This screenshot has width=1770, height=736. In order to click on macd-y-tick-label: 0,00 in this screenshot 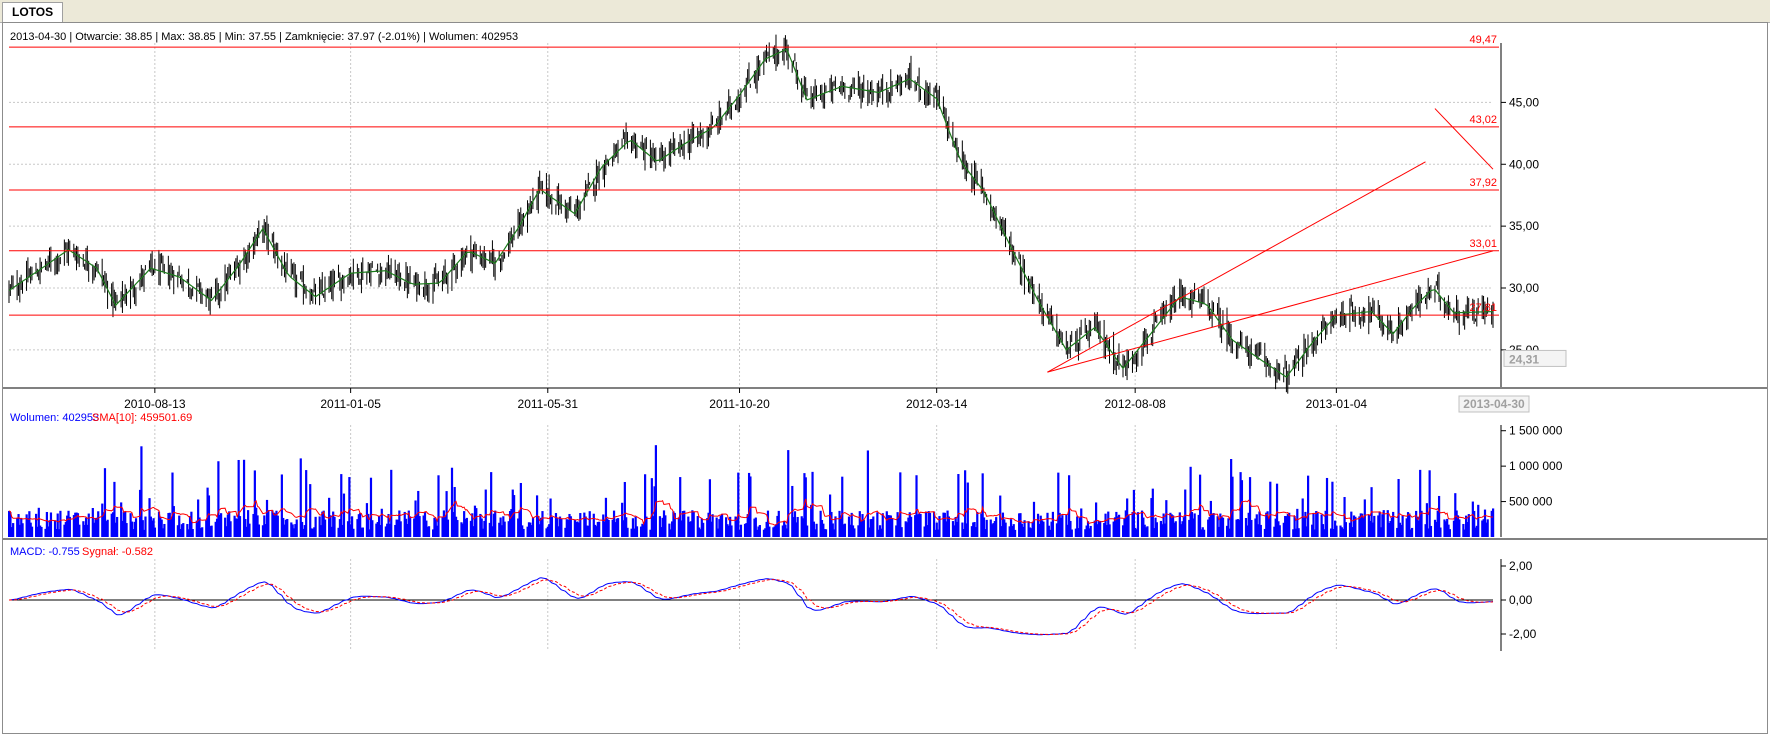, I will do `click(1521, 600)`.